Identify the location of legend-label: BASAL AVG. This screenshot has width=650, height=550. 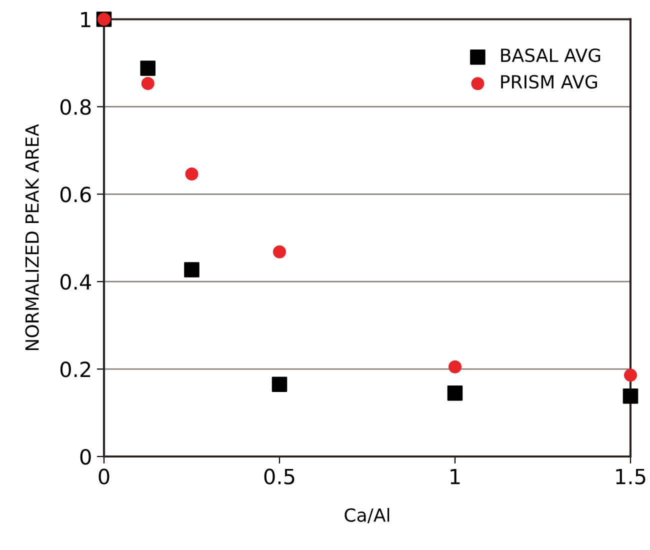
(550, 55).